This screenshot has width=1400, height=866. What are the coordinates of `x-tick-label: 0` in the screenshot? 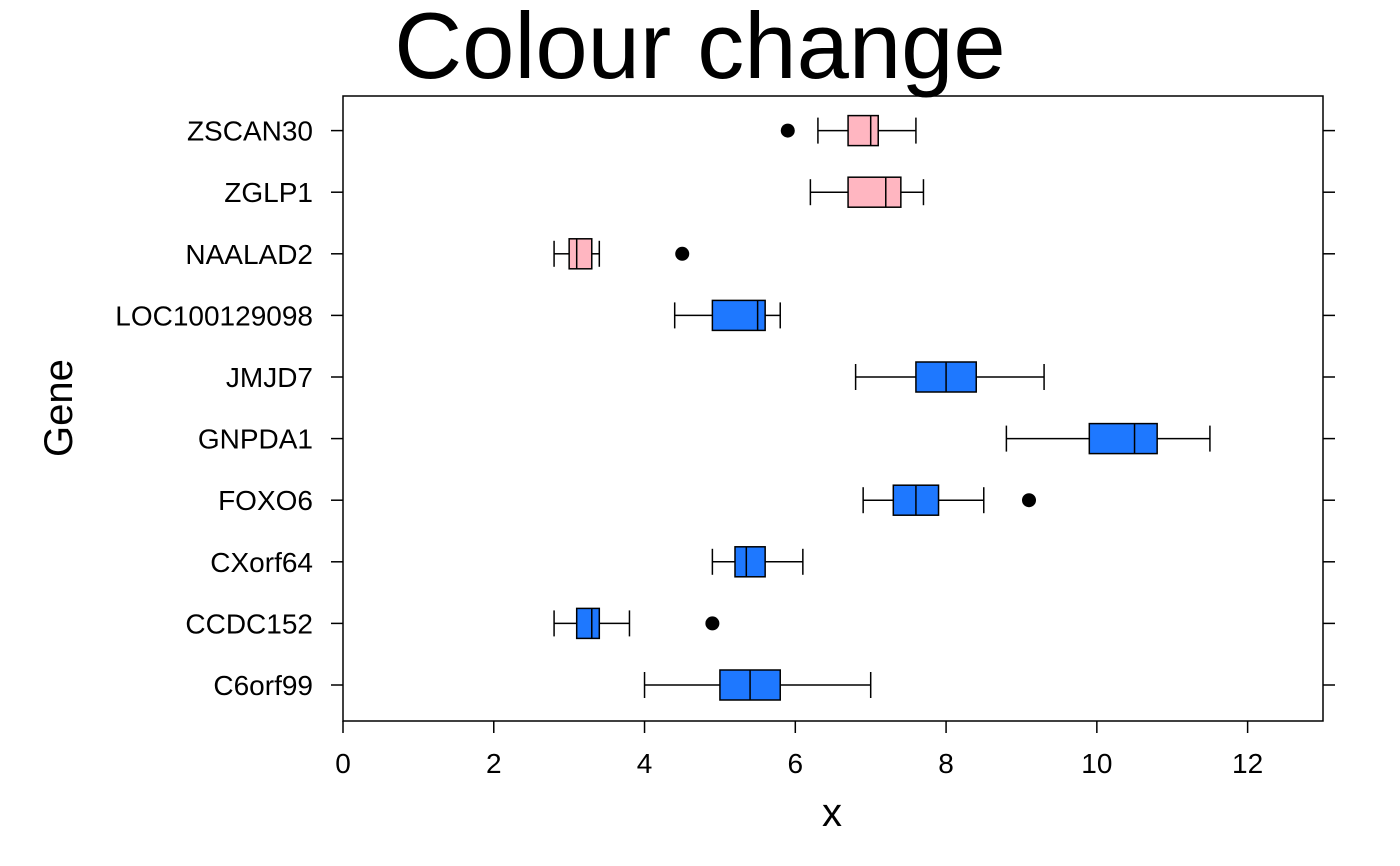 It's located at (343, 763).